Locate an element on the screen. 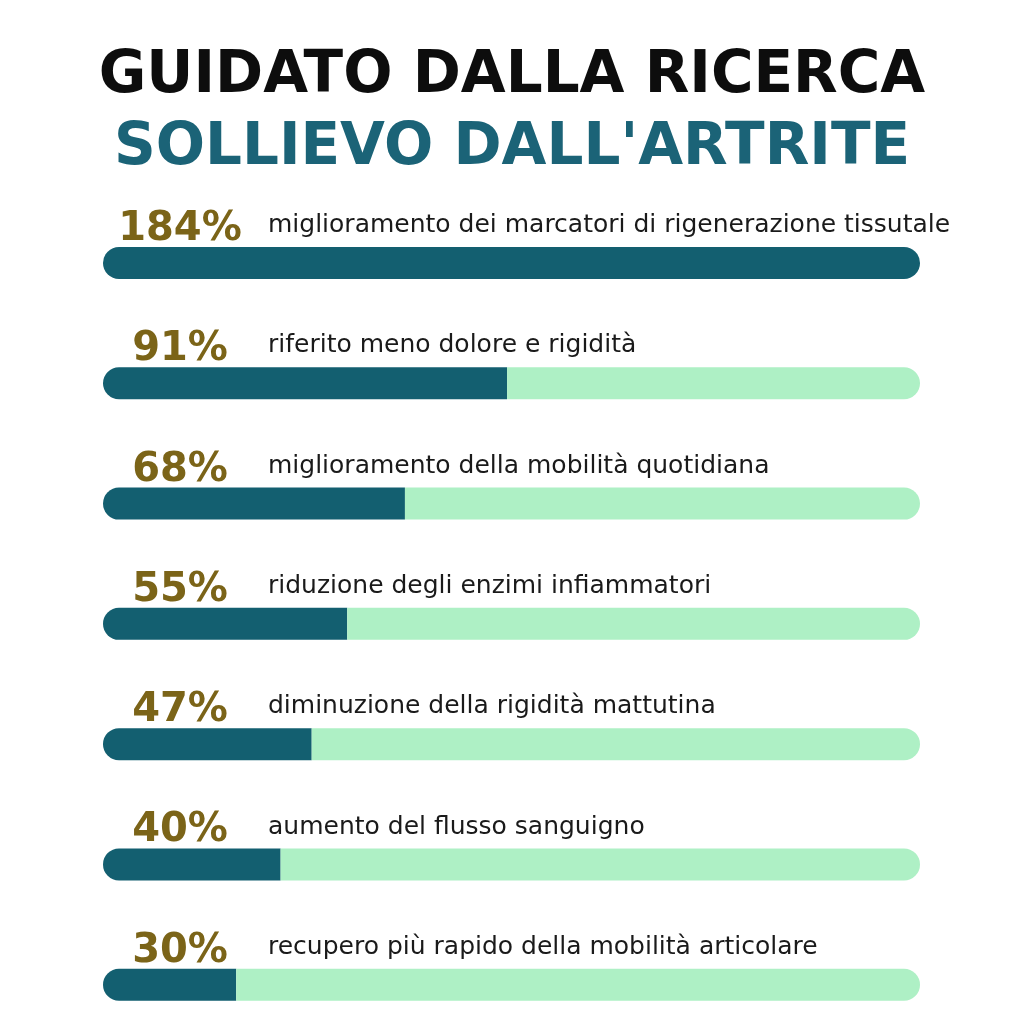 This screenshot has height=1024, width=1024. y-tick-label: miglioramento della mobilità quotidiana is located at coordinates (519, 464).